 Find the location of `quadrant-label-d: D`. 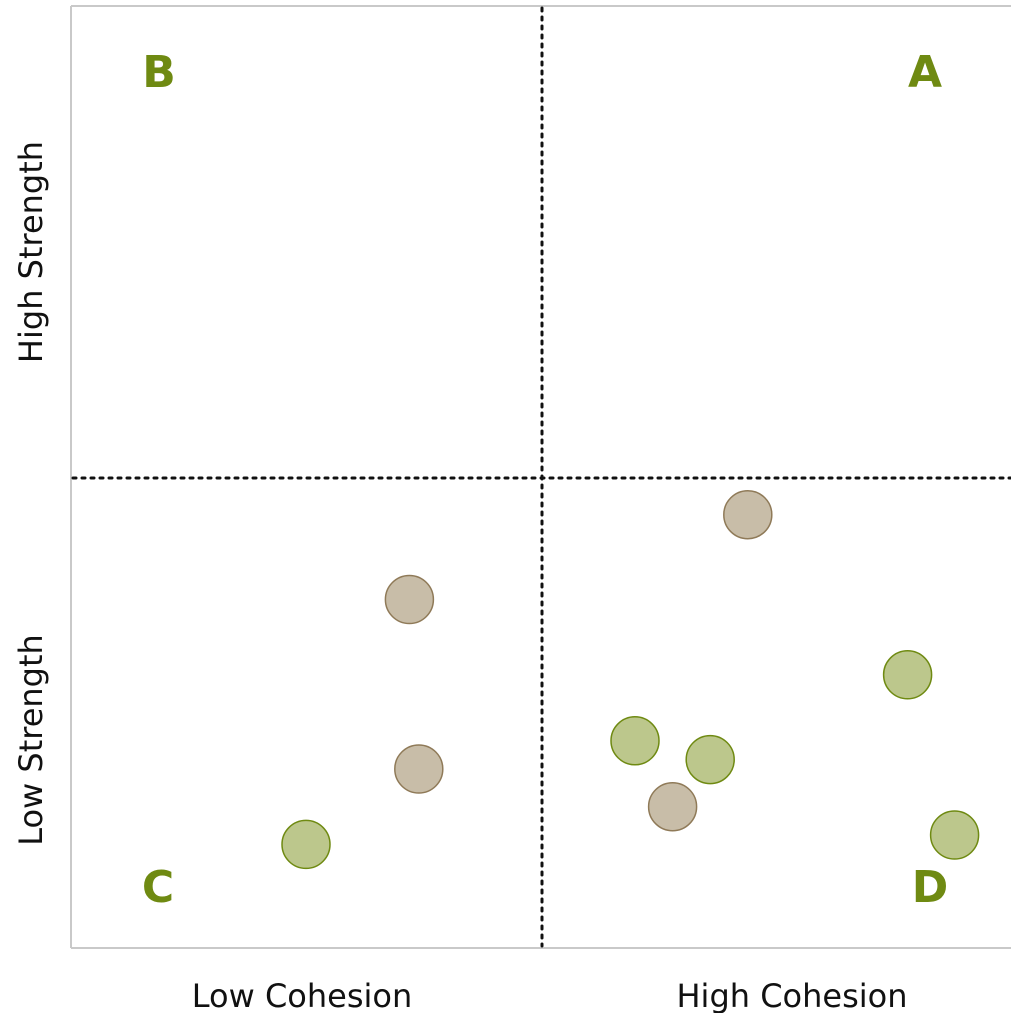

quadrant-label-d: D is located at coordinates (930, 887).